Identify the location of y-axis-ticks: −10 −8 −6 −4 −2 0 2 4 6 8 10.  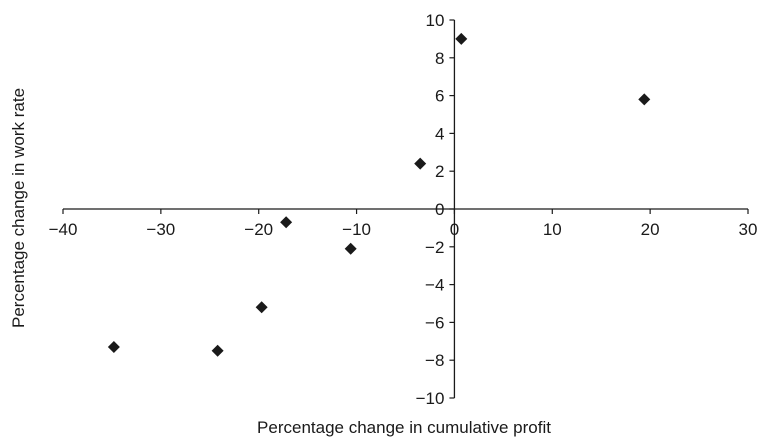
(435, 209).